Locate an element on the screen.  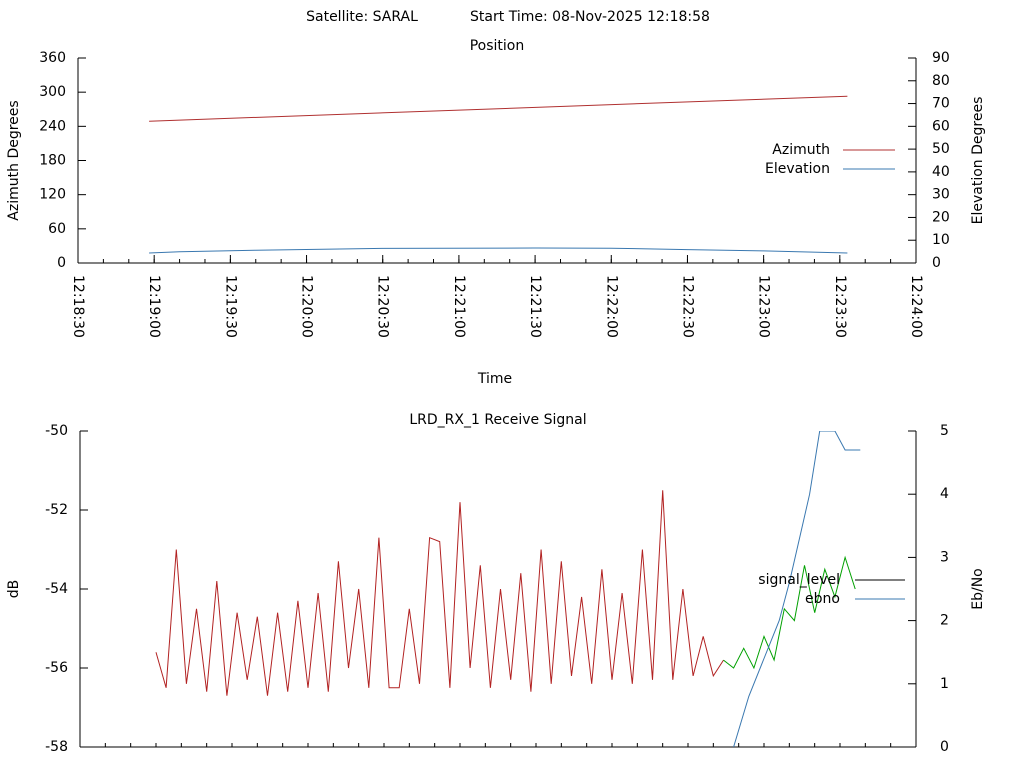
satellite-title: Satellite: SARAL is located at coordinates (362, 17).